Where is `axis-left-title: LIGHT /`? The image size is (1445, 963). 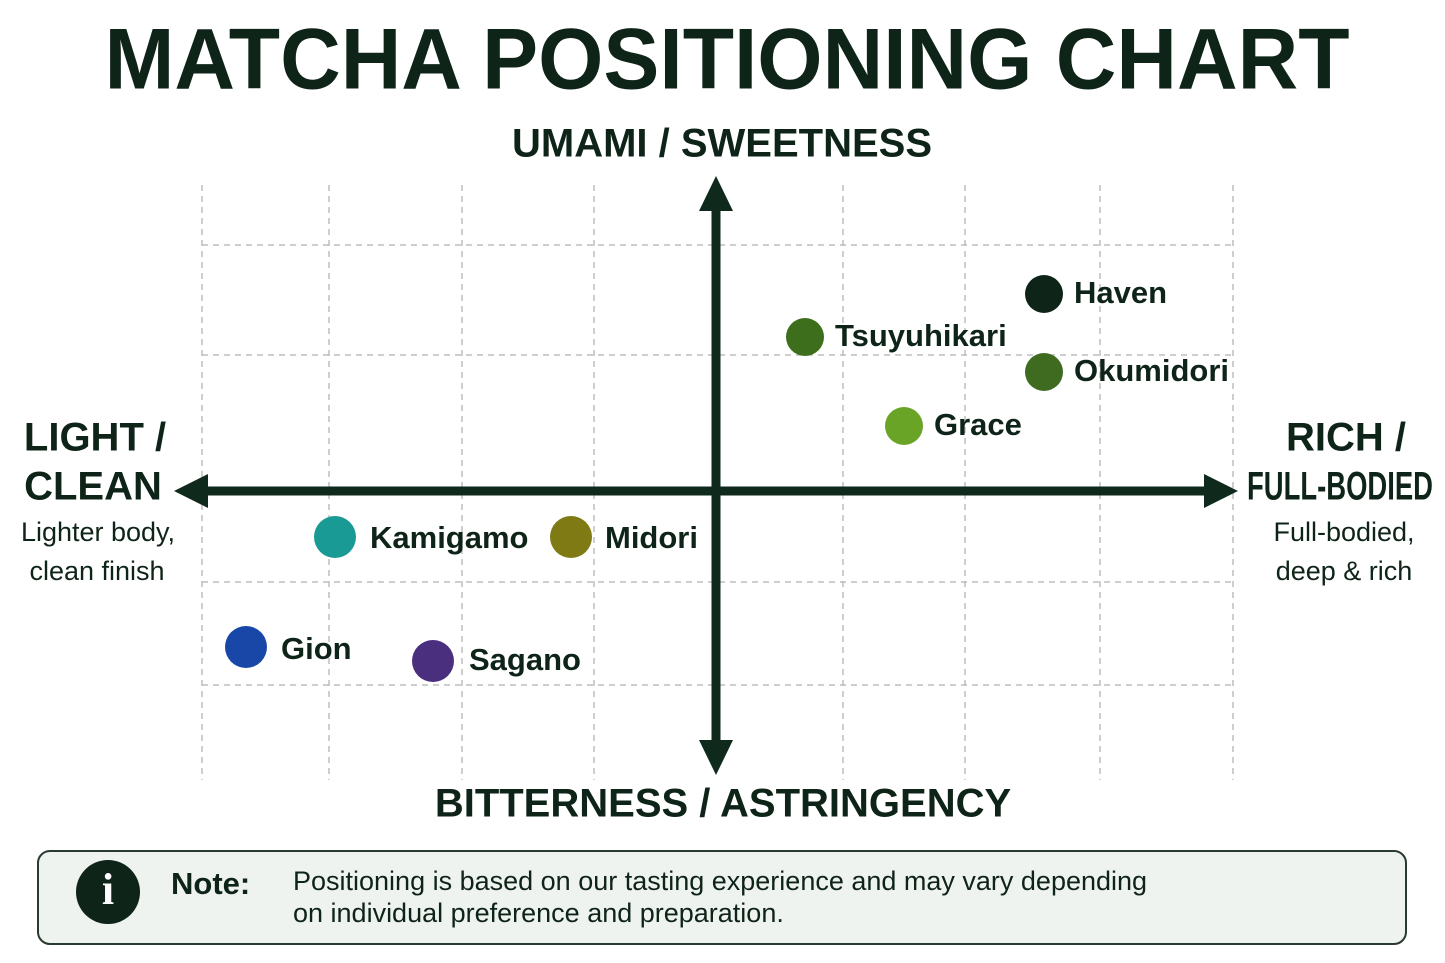 axis-left-title: LIGHT / is located at coordinates (95, 438).